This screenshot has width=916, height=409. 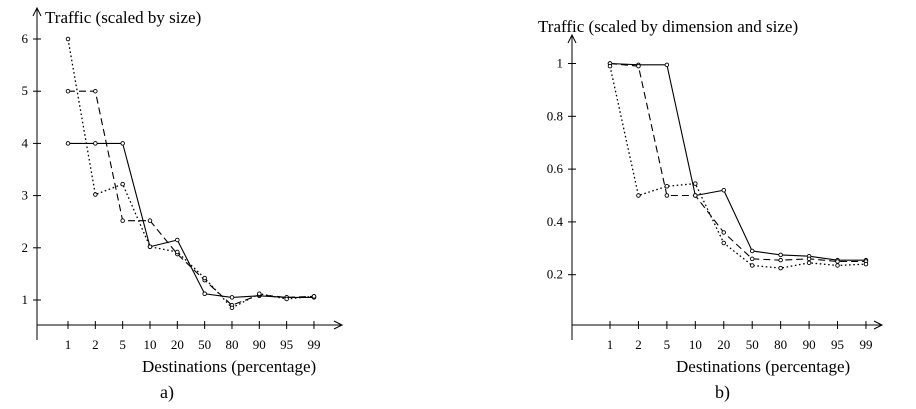 I want to click on y-tick-label: 0.2, so click(x=555, y=274).